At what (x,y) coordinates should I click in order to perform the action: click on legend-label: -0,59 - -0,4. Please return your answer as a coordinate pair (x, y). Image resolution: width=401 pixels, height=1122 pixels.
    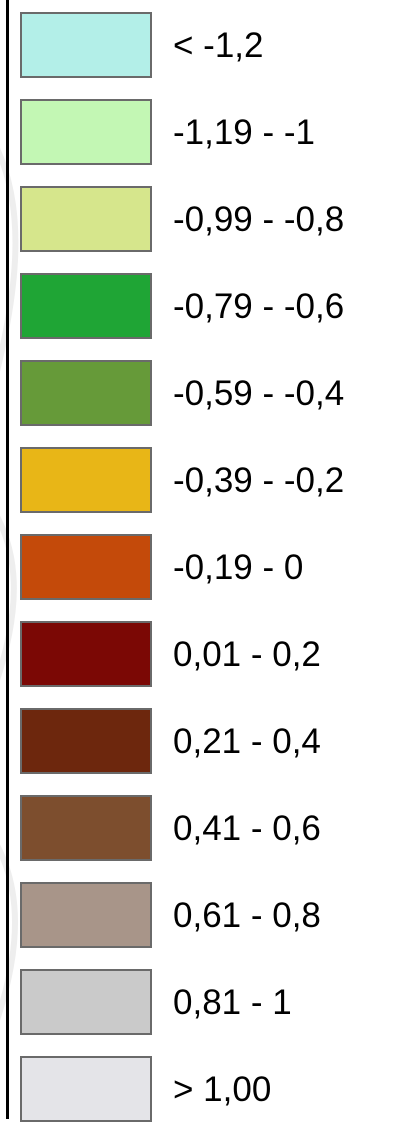
    Looking at the image, I should click on (259, 393).